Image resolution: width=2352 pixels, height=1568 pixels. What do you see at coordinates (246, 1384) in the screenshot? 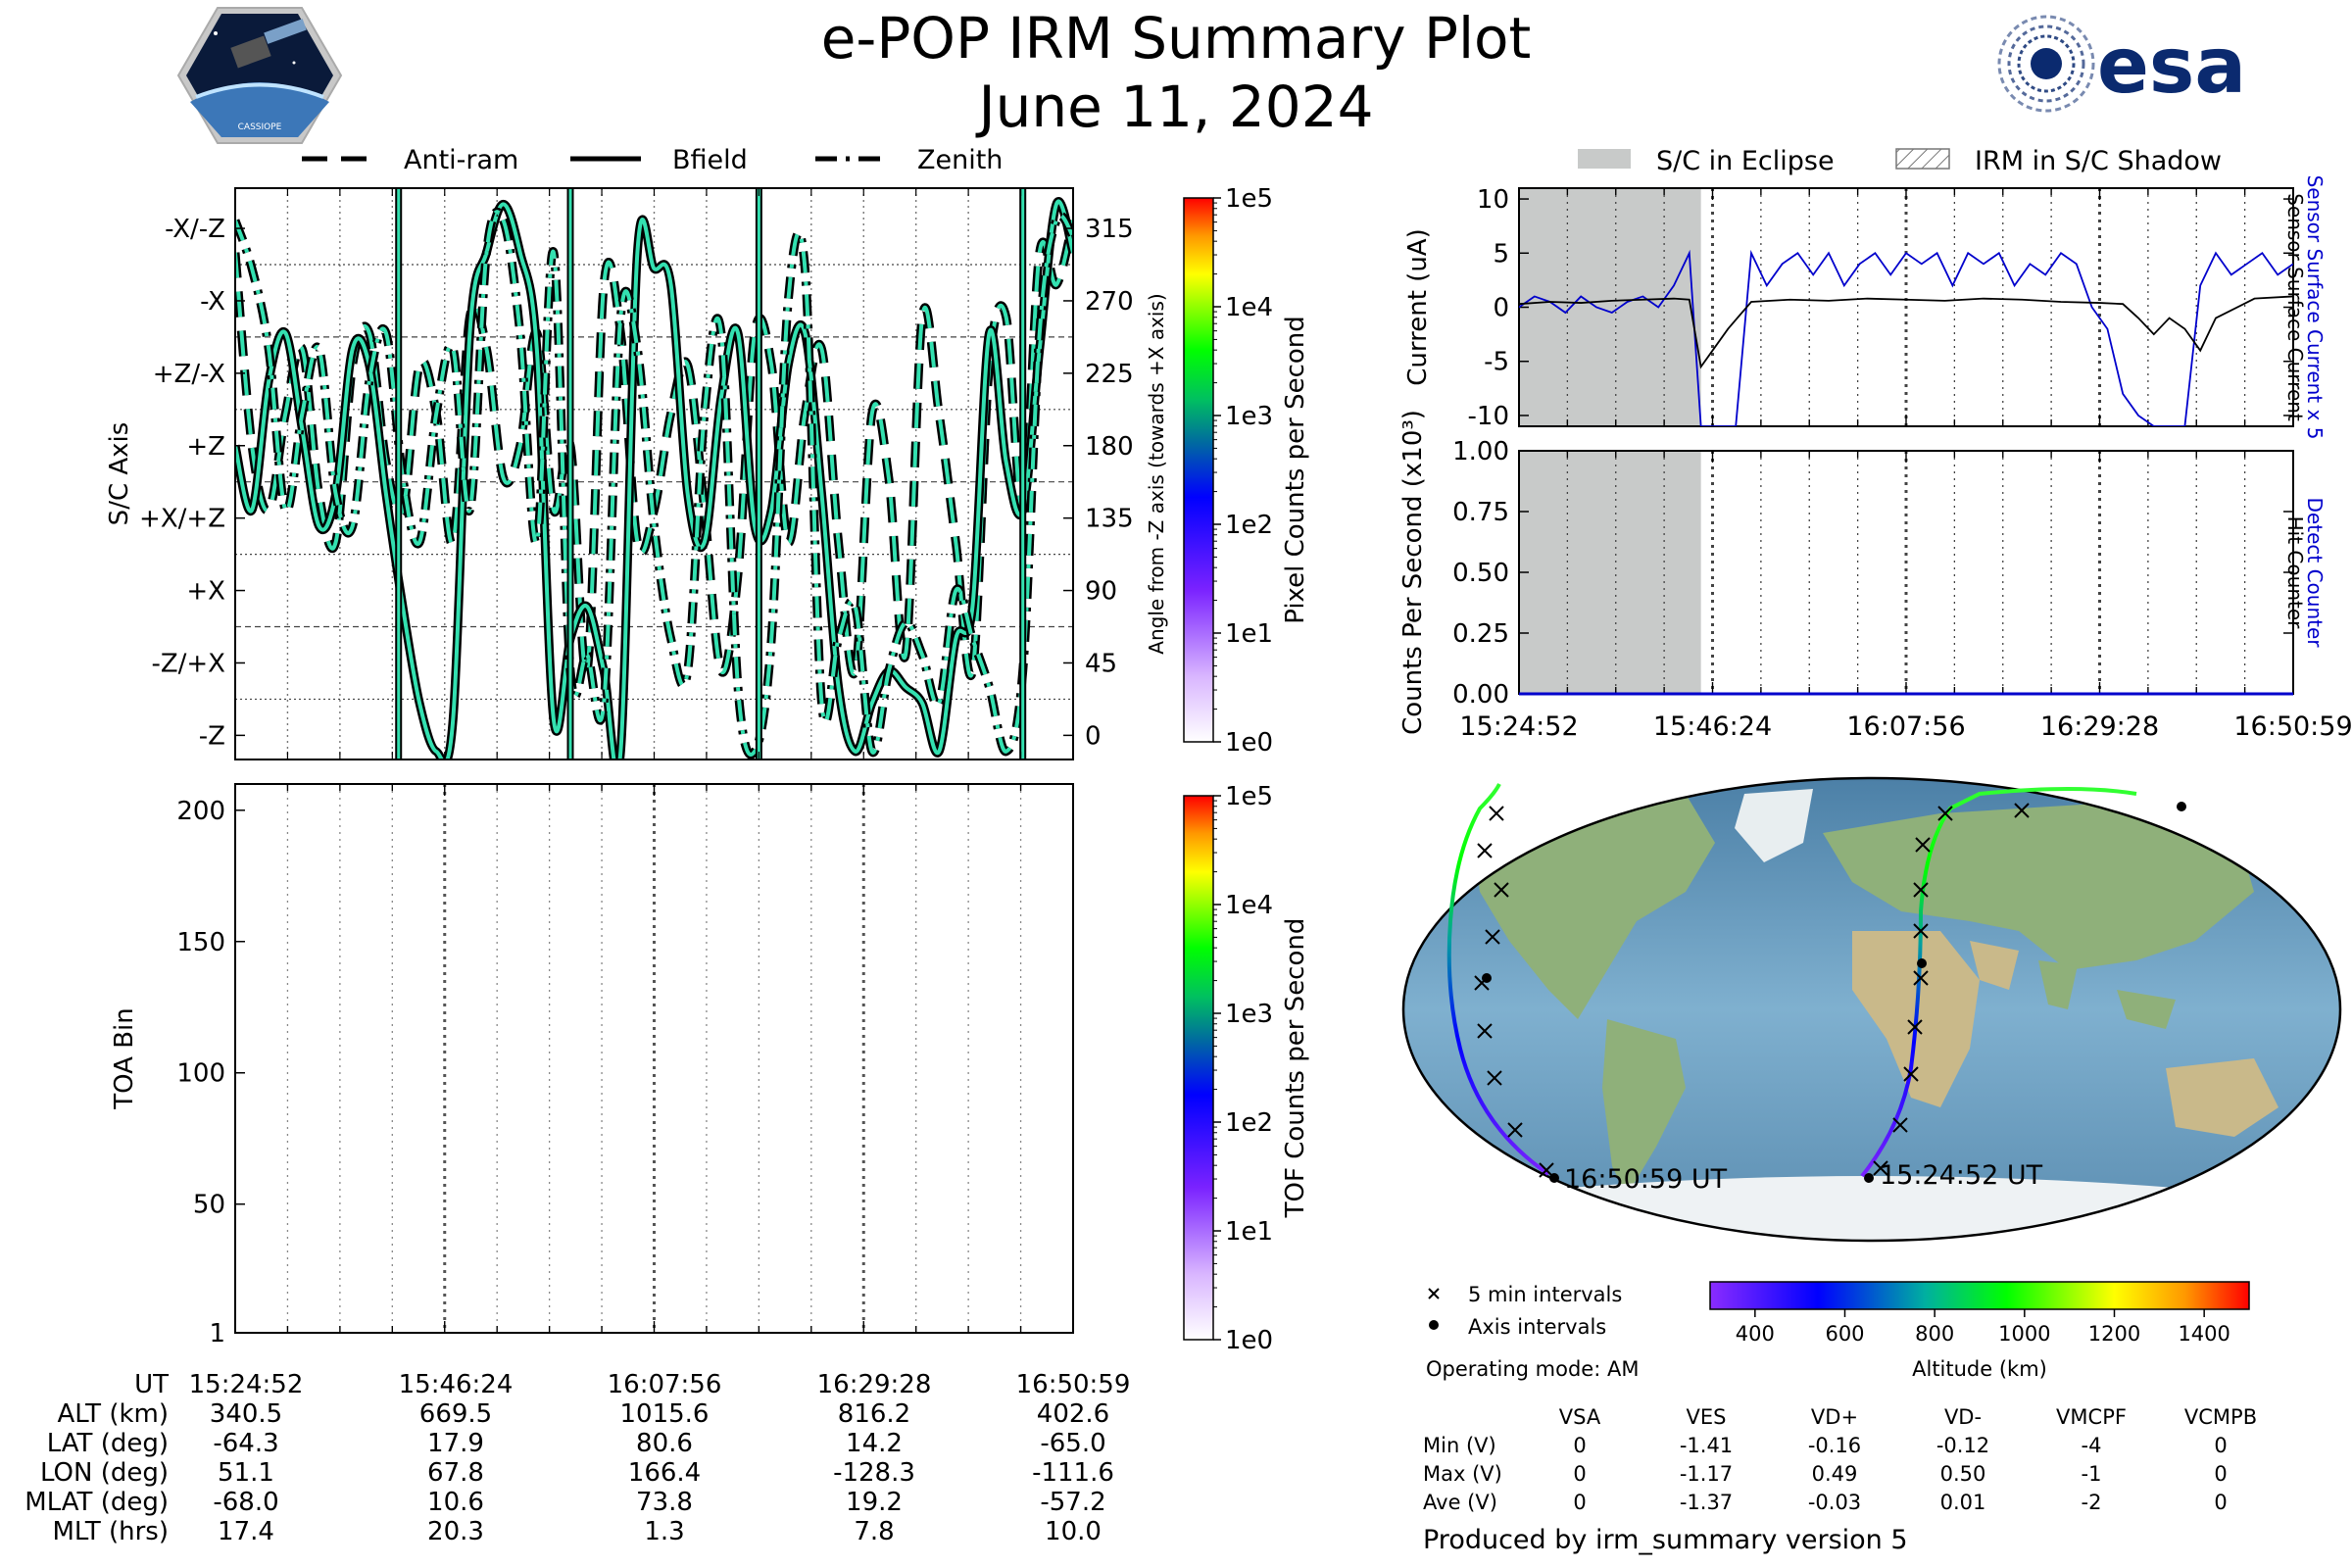
I see `time-table-ut: 15:24:52` at bounding box center [246, 1384].